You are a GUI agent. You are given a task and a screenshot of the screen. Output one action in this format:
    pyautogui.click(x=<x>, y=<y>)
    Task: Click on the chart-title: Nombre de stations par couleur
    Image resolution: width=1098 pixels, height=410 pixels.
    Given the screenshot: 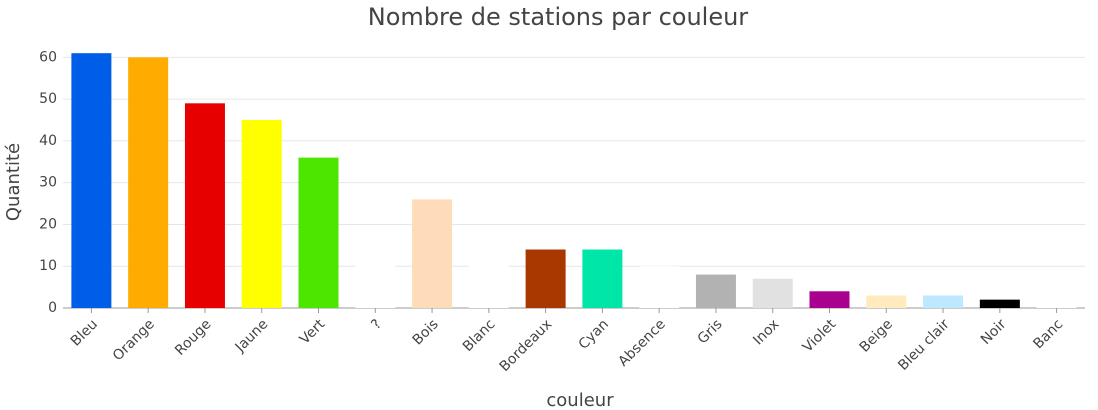 What is the action you would take?
    pyautogui.click(x=558, y=17)
    